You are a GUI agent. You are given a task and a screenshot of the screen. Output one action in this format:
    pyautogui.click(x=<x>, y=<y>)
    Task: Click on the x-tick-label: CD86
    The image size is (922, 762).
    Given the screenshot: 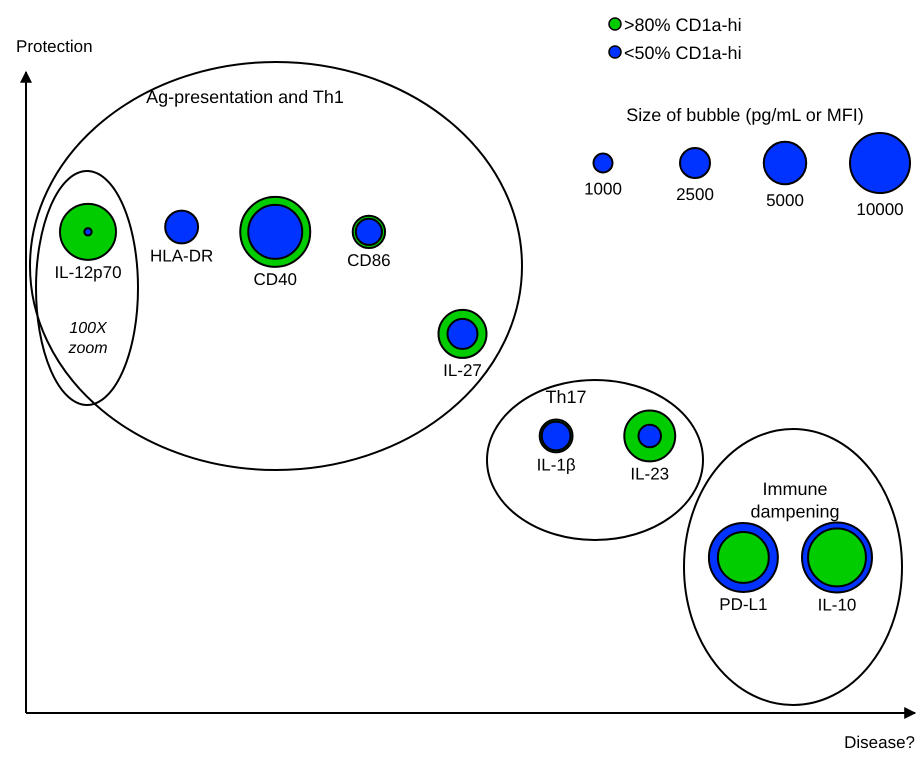 What is the action you would take?
    pyautogui.click(x=369, y=260)
    